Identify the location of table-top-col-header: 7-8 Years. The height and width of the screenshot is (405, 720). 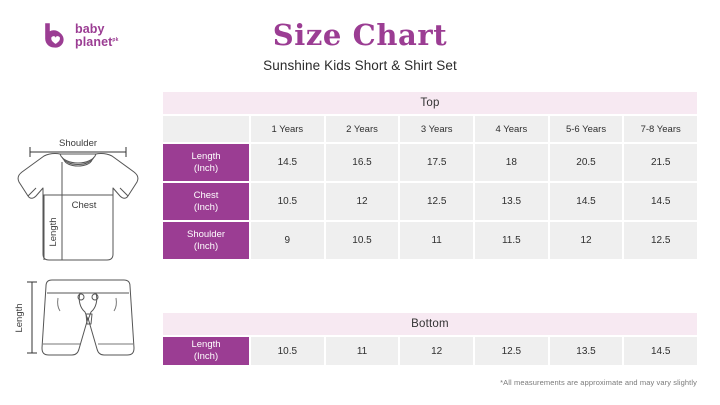
(661, 129).